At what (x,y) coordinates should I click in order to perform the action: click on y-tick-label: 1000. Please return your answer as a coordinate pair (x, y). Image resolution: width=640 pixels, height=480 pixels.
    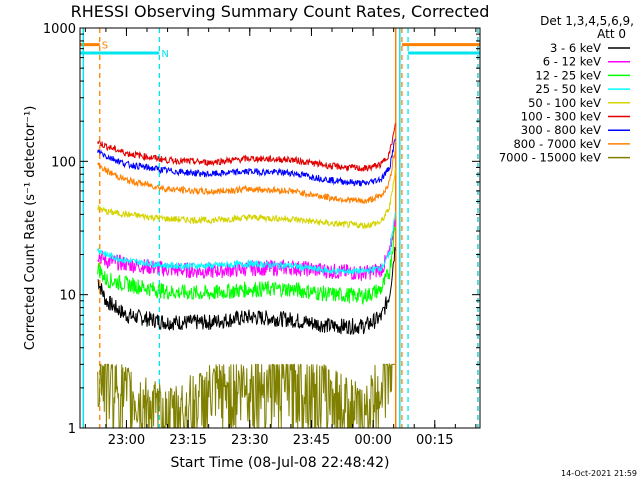
    Looking at the image, I should click on (59, 29).